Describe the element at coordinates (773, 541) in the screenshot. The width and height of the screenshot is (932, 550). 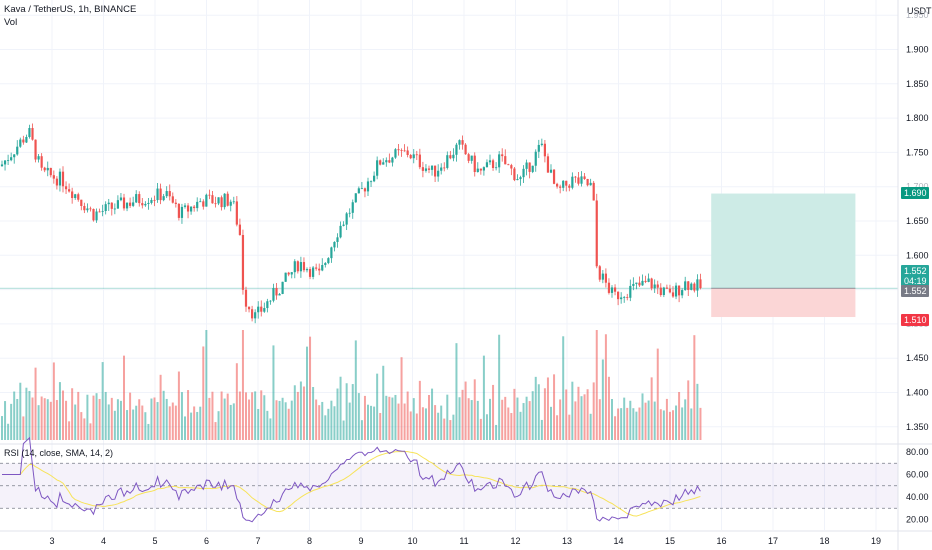
I see `time-tick-label: 17` at that location.